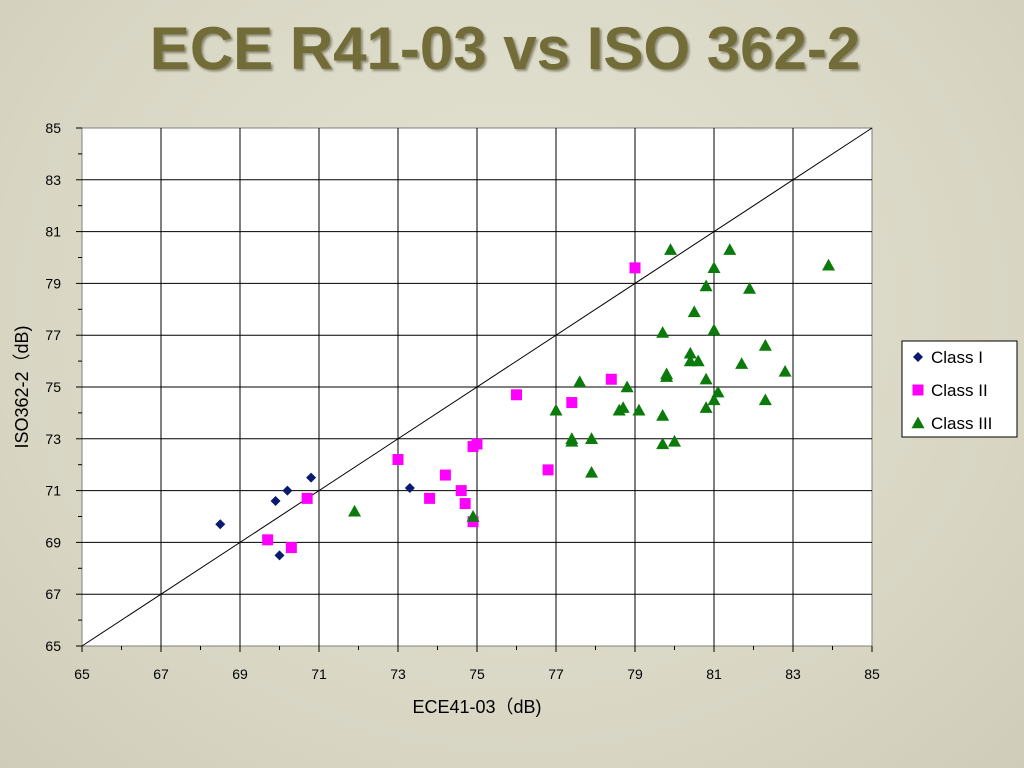 This screenshot has width=1024, height=768. I want to click on y-tick-label: 67, so click(53, 594).